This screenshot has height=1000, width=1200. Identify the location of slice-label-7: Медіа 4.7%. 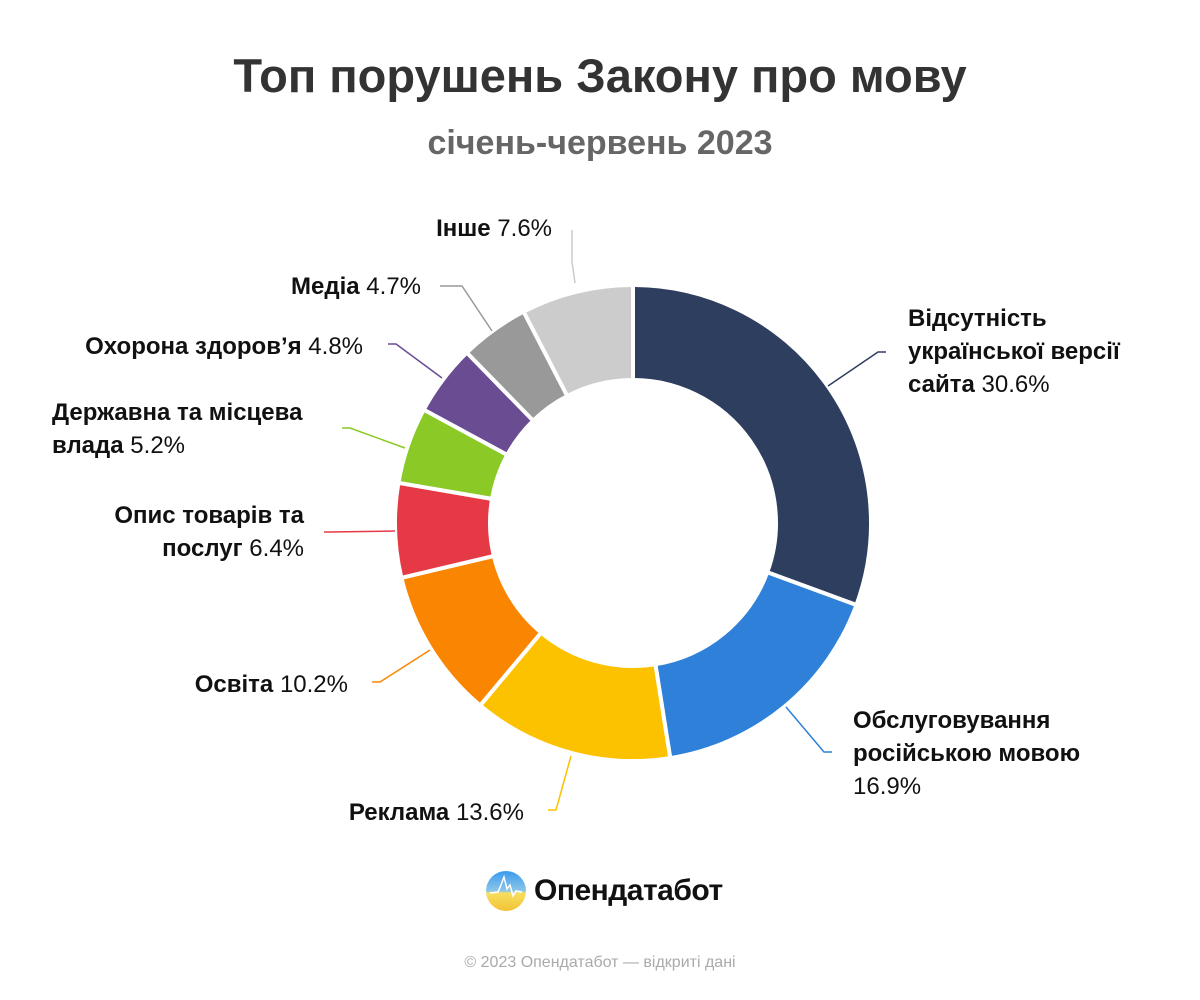
(356, 286).